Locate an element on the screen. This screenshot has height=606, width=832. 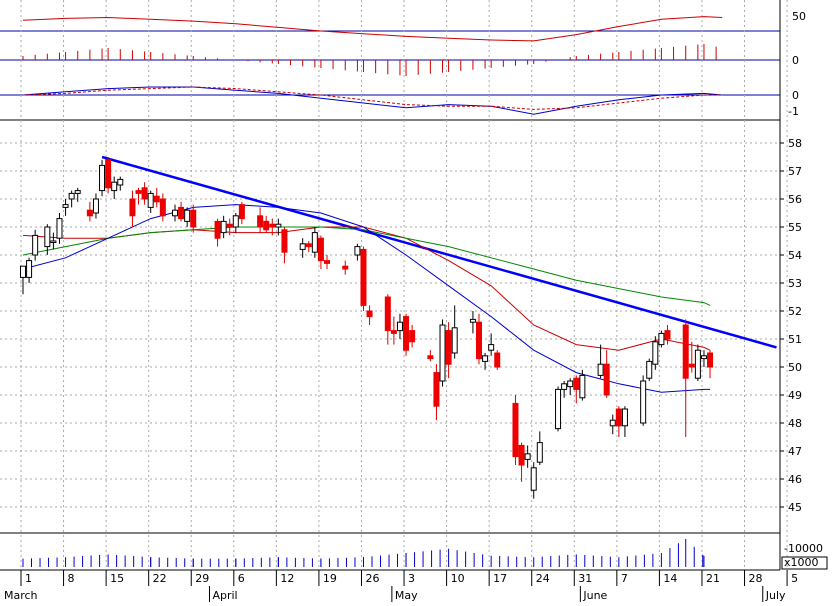
macd-tick-label: 0 is located at coordinates (795, 95).